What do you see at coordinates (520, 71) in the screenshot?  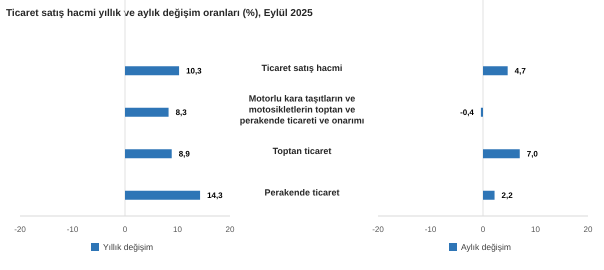 I see `data-label: 4,7` at bounding box center [520, 71].